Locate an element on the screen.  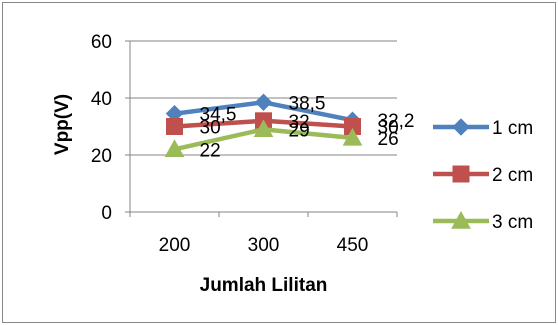
legend: 1 cm 2 cm 3 cm is located at coordinates (483, 175).